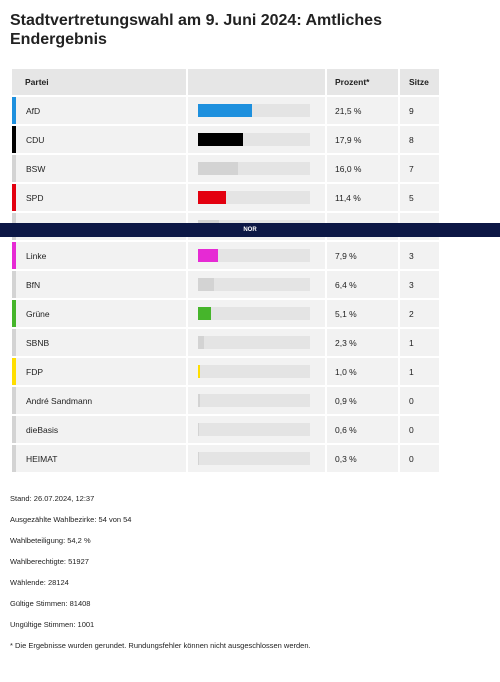  I want to click on header-party: Partei, so click(99, 82).